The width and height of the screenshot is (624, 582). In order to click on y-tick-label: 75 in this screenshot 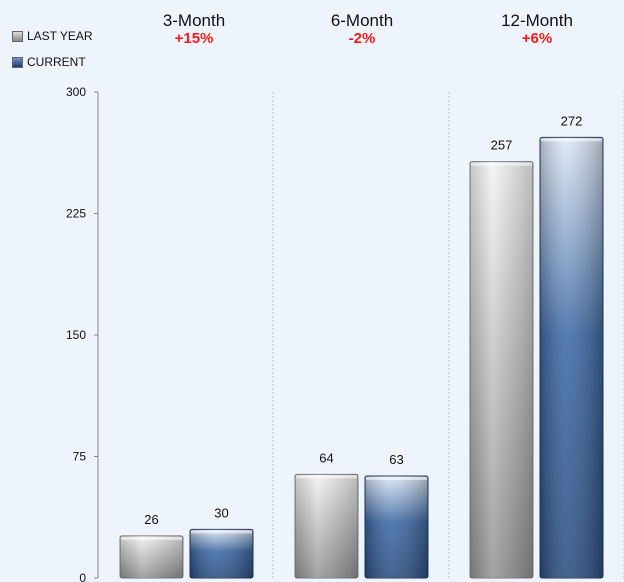, I will do `click(80, 457)`.